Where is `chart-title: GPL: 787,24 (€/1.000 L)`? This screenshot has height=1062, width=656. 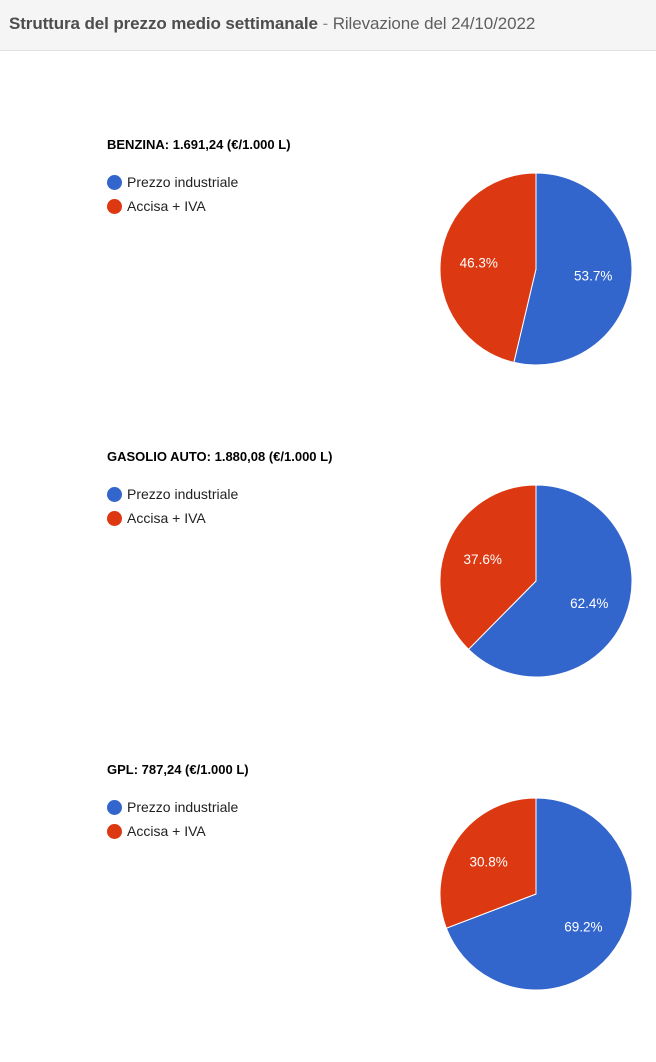
chart-title: GPL: 787,24 (€/1.000 L) is located at coordinates (178, 769).